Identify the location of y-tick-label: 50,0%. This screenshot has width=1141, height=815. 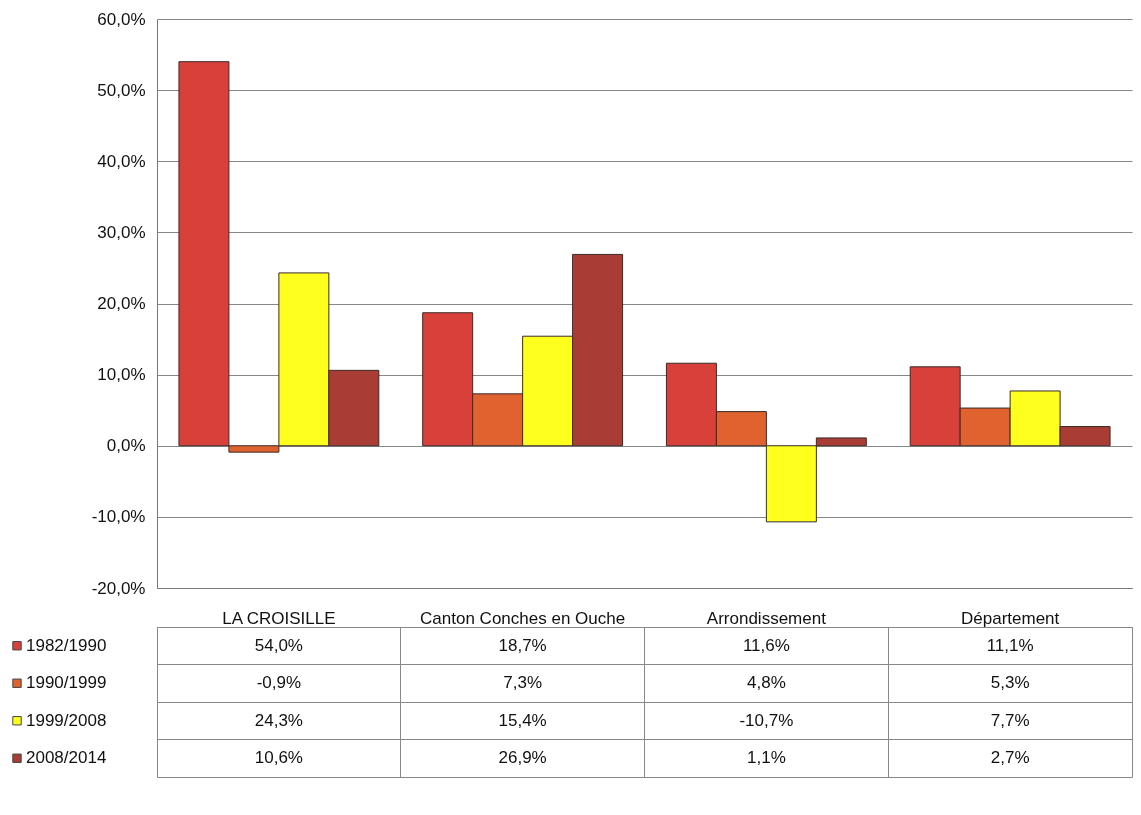
(121, 90).